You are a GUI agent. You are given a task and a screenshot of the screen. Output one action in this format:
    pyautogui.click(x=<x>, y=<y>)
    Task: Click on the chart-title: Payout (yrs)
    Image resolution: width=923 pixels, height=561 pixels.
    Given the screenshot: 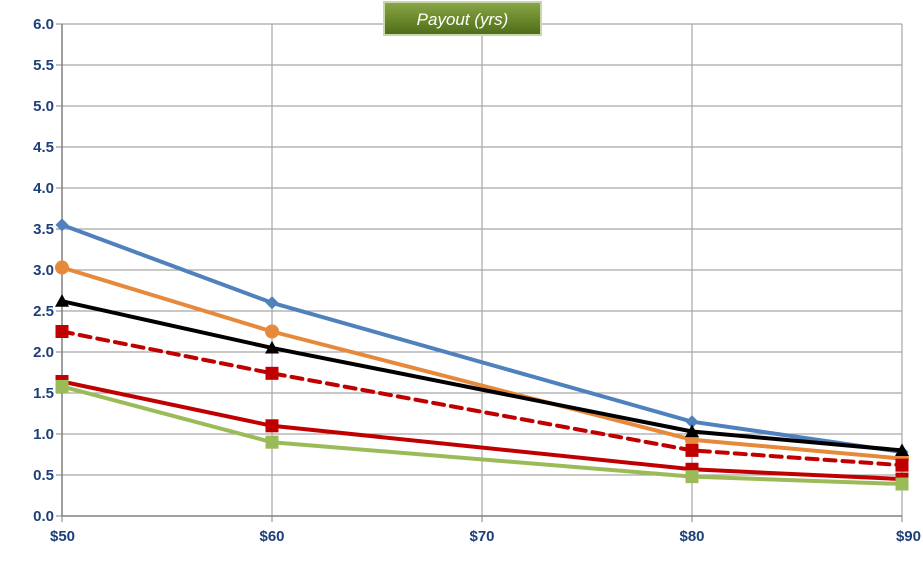 What is the action you would take?
    pyautogui.click(x=463, y=19)
    